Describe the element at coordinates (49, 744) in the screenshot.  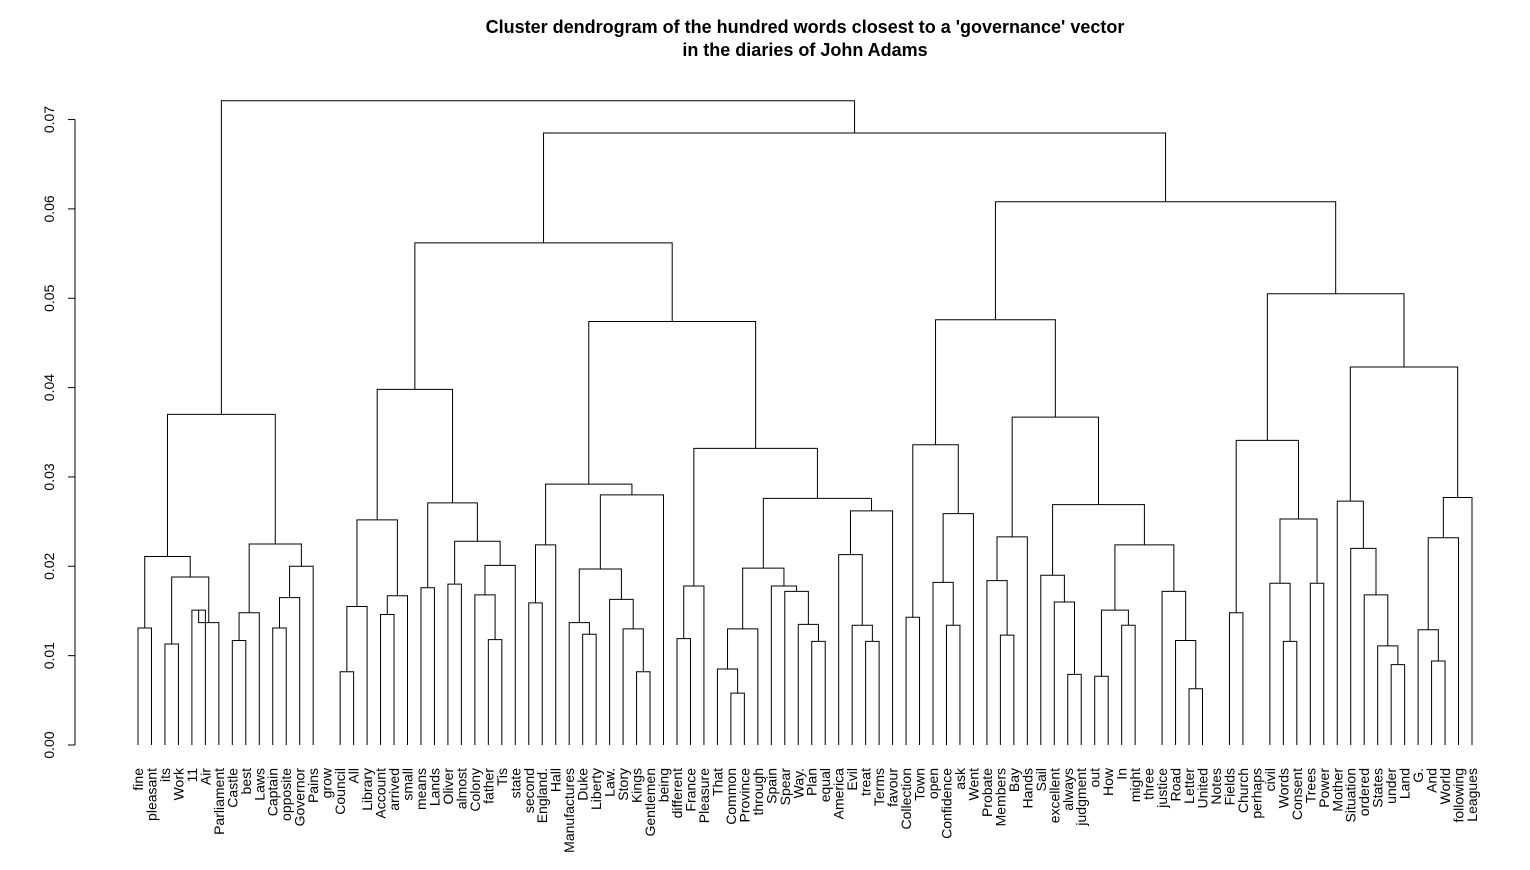
I see `y-tick-label: 0.00` at that location.